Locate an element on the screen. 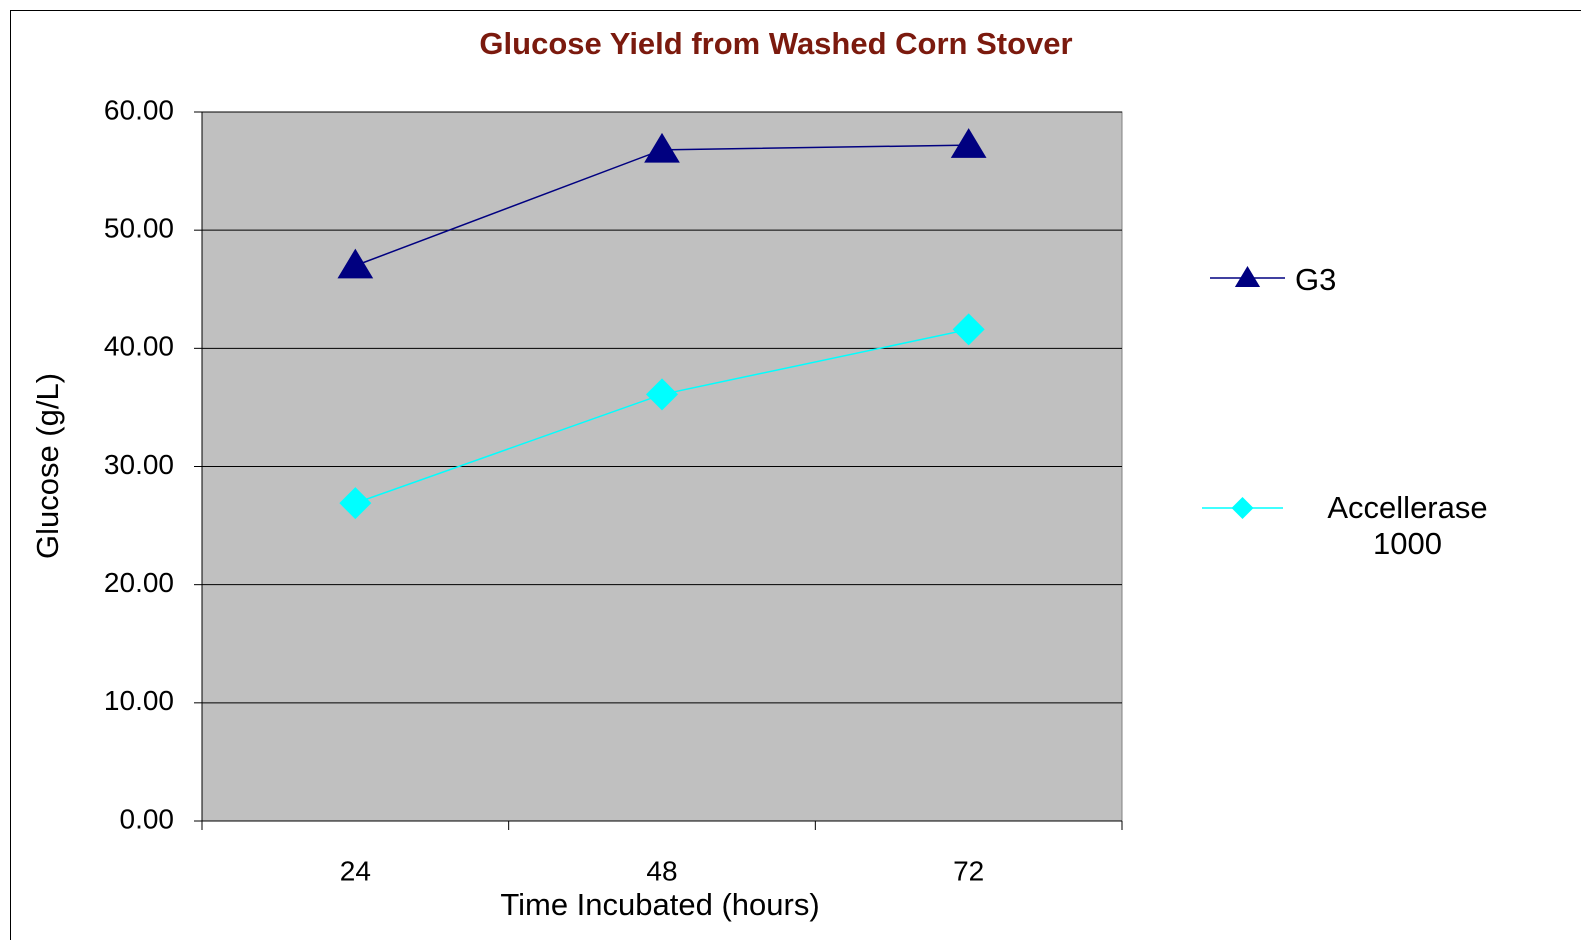 This screenshot has width=1581, height=940. x-tick-label: 24 is located at coordinates (355, 870).